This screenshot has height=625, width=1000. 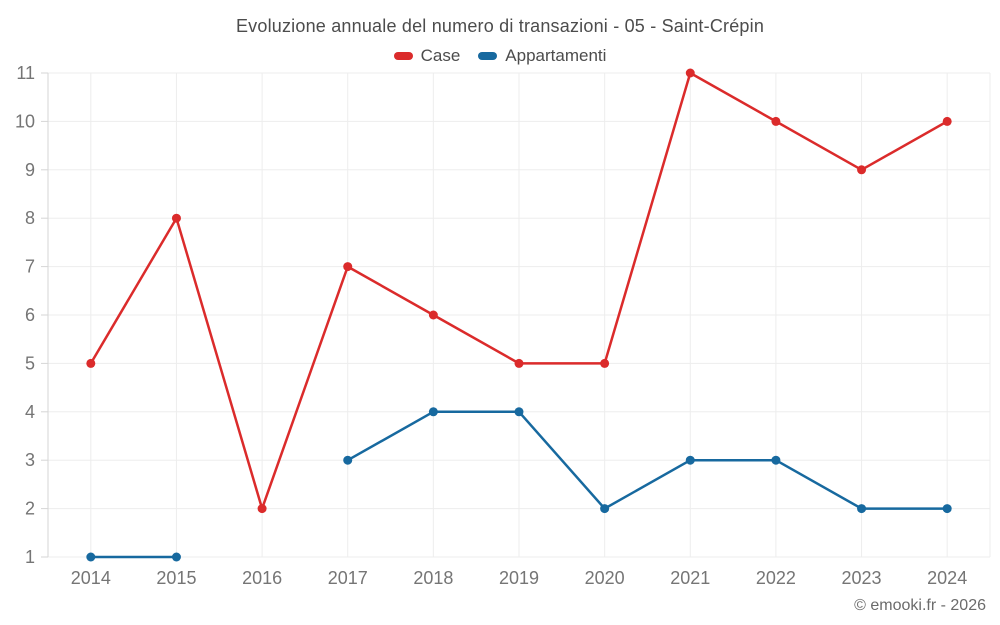 What do you see at coordinates (25, 121) in the screenshot?
I see `y-tick-label: 10` at bounding box center [25, 121].